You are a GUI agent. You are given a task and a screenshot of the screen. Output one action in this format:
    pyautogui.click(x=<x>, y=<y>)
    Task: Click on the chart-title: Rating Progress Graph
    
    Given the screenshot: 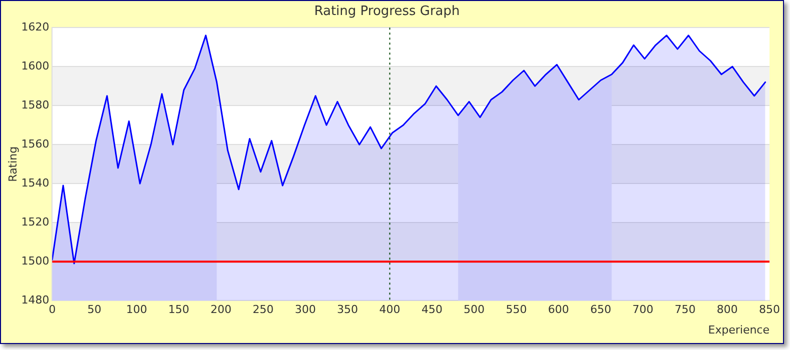 What is the action you would take?
    pyautogui.click(x=387, y=12)
    